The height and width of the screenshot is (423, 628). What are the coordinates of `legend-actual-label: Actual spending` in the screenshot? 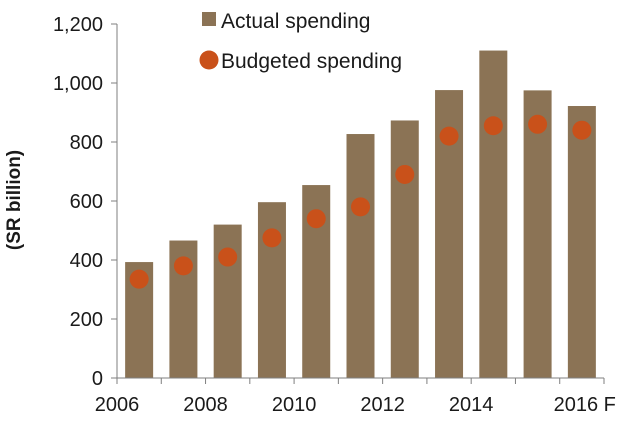 It's located at (295, 21).